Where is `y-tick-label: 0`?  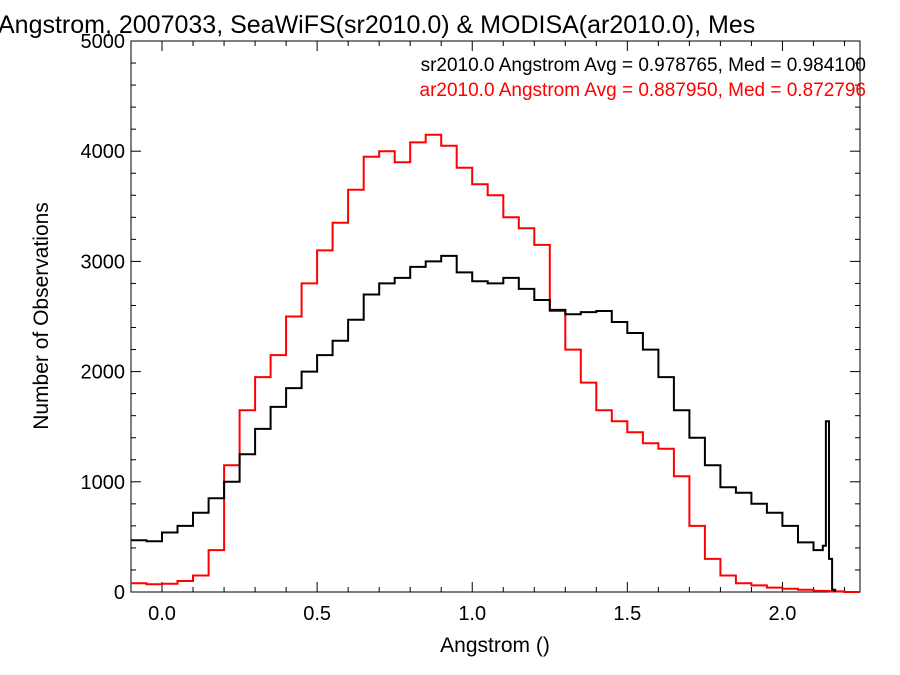 y-tick-label: 0 is located at coordinates (119, 593).